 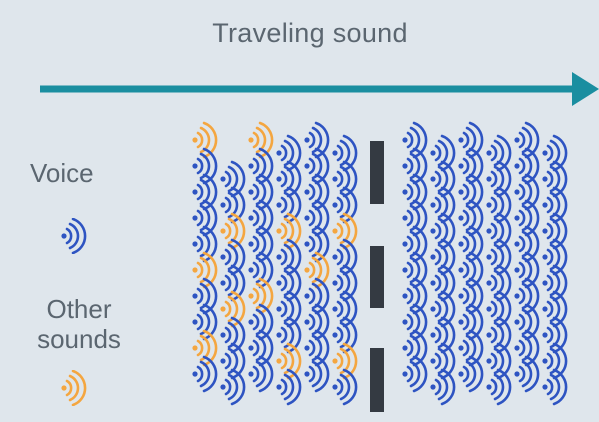 I want to click on legend-voice-label: Voice, so click(x=62, y=173).